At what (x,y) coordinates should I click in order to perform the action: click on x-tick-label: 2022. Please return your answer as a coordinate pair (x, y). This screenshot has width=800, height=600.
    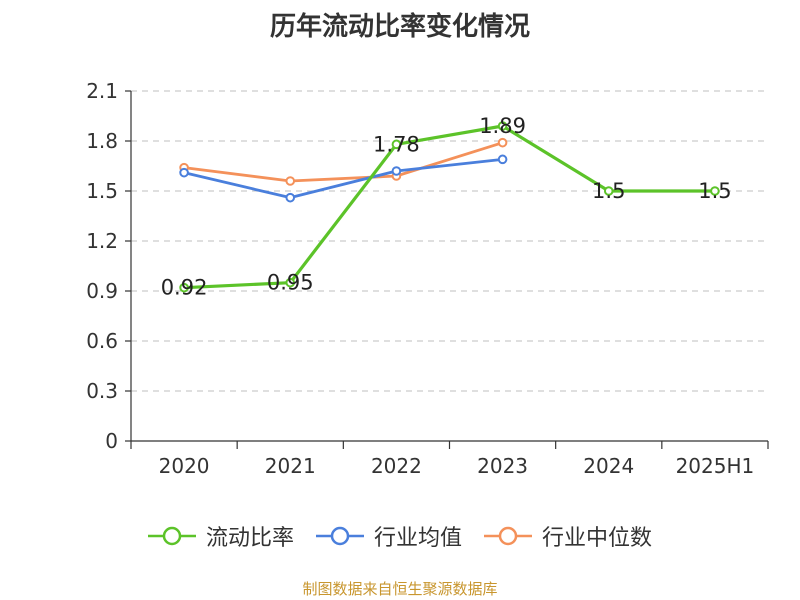
    Looking at the image, I should click on (396, 466).